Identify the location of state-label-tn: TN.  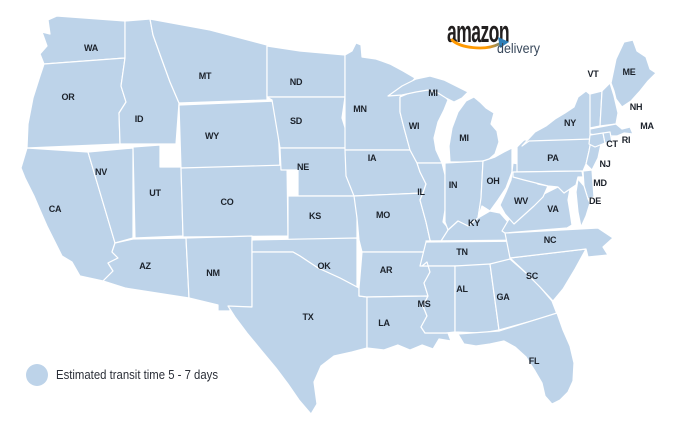
(462, 252).